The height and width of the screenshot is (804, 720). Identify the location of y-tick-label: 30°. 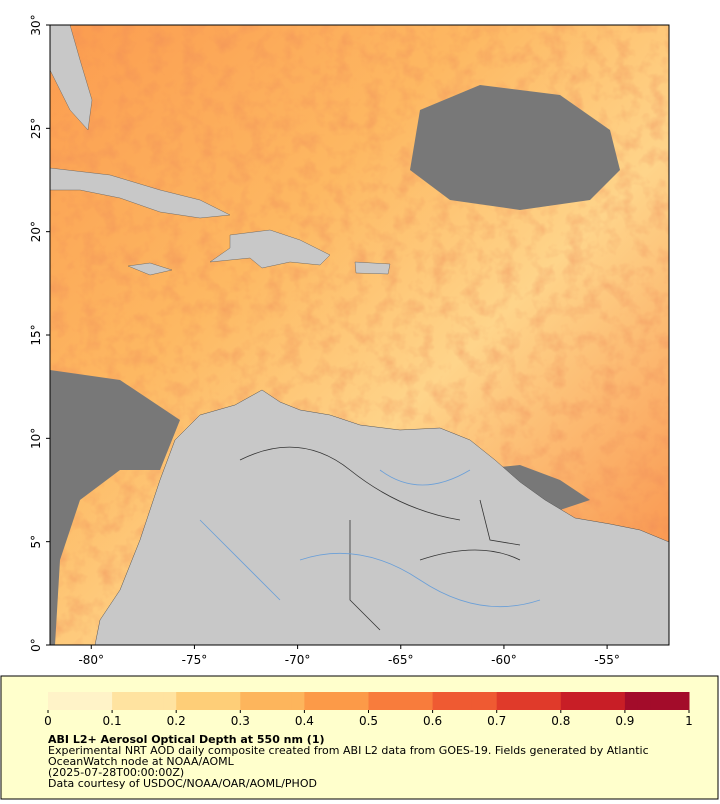
(36, 24).